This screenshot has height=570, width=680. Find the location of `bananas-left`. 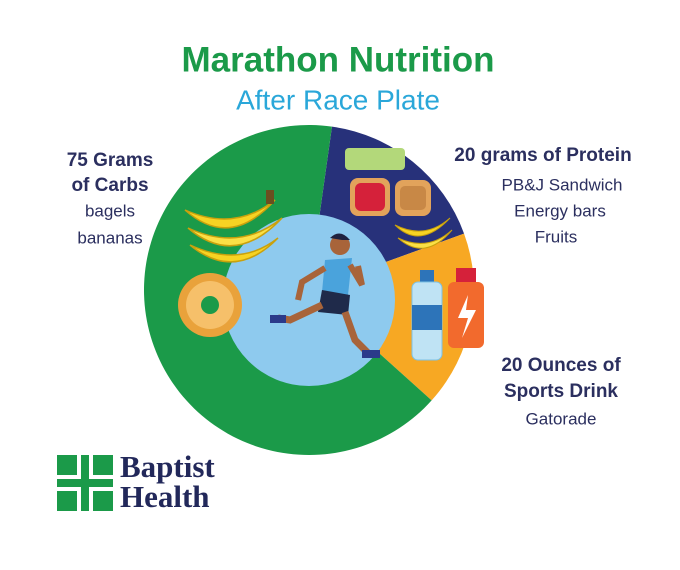

bananas-left is located at coordinates (233, 226).